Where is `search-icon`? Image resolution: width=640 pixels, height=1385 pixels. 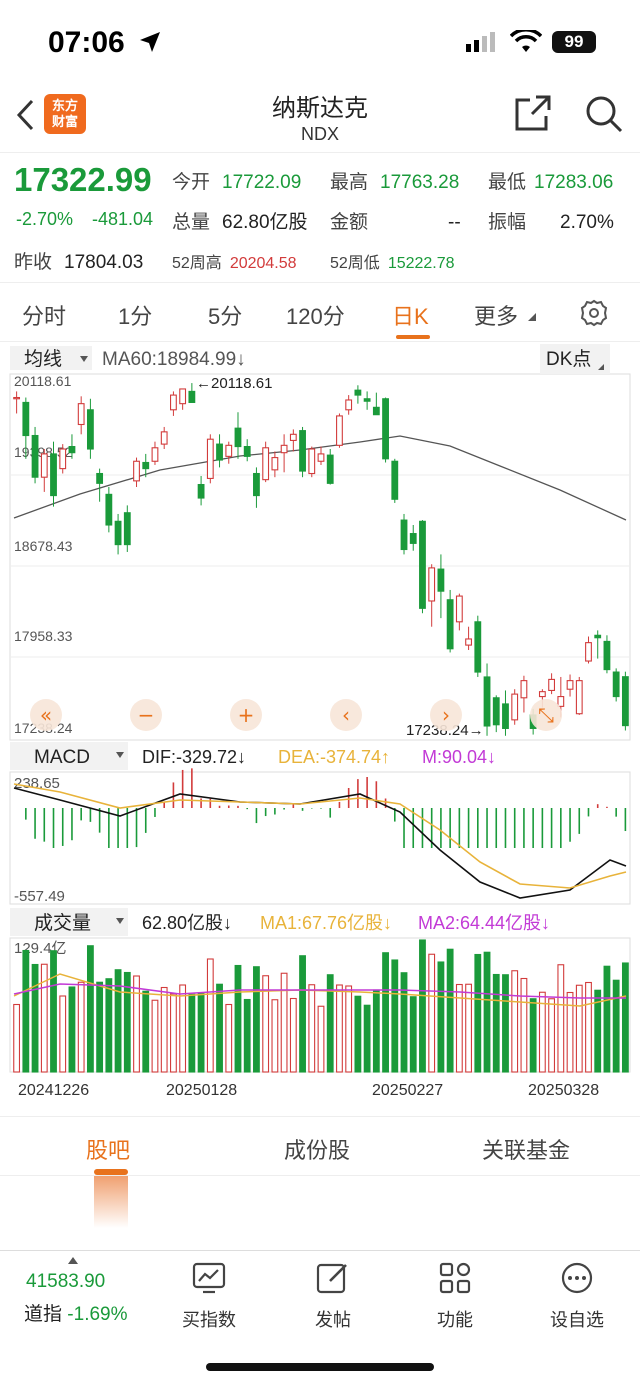
search-icon is located at coordinates (604, 114).